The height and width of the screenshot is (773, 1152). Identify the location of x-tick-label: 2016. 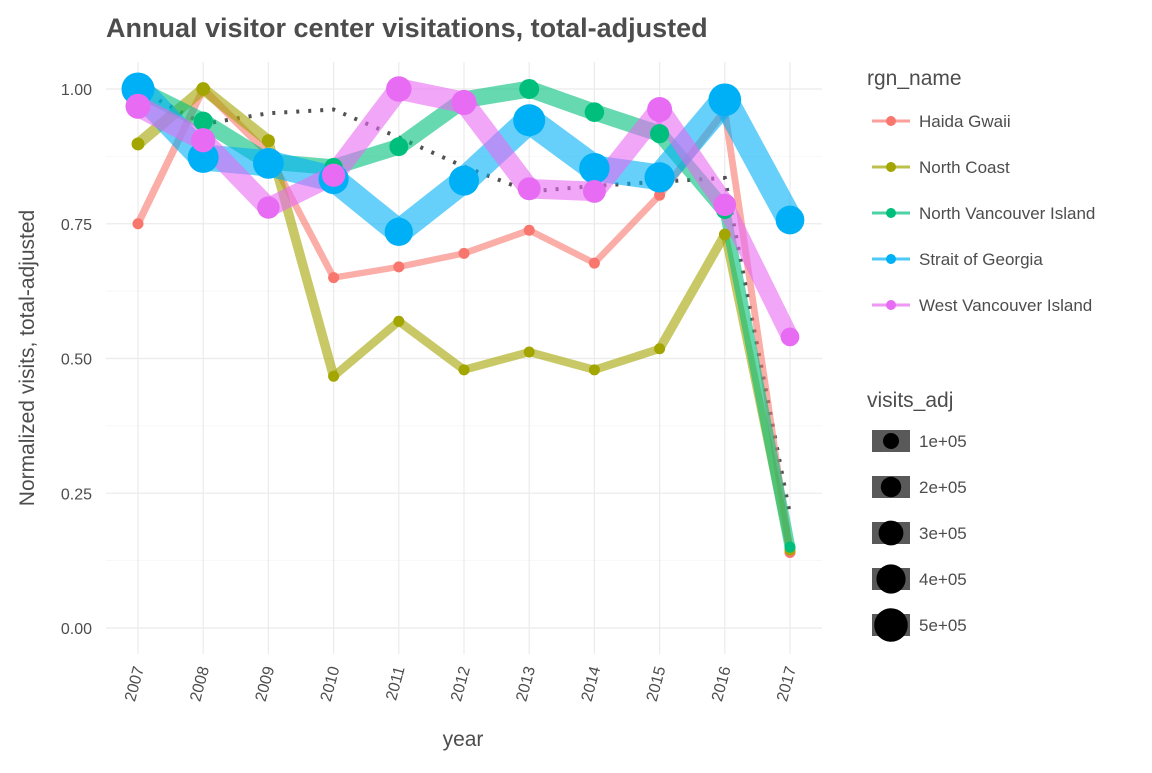
(722, 684).